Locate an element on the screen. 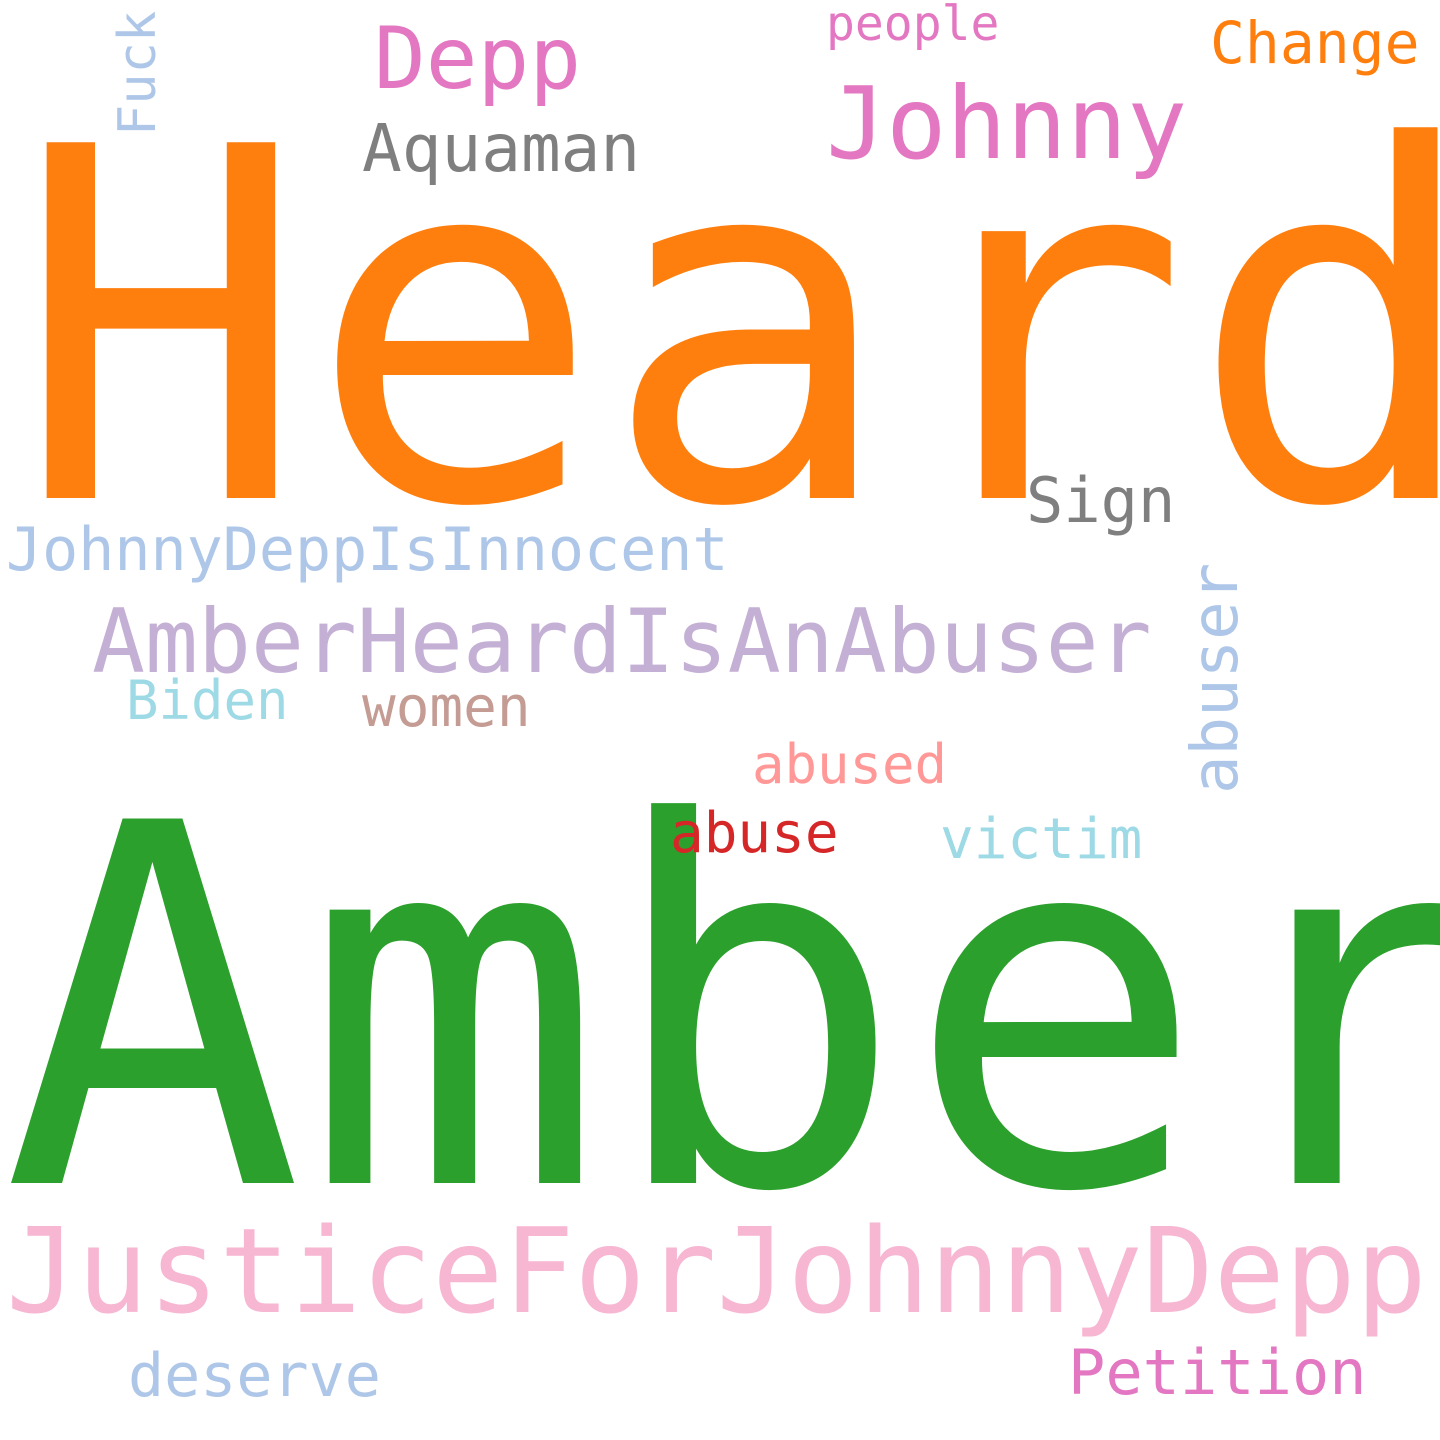 The height and width of the screenshot is (1440, 1440). word-fuck: Fuck is located at coordinates (138, 73).